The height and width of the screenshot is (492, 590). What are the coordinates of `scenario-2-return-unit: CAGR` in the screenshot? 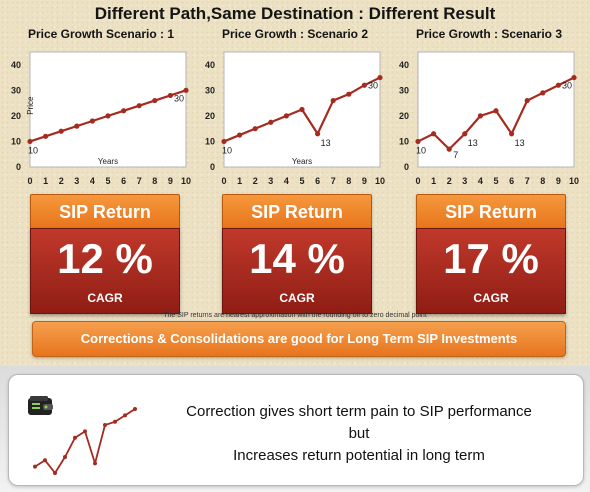 It's located at (297, 298).